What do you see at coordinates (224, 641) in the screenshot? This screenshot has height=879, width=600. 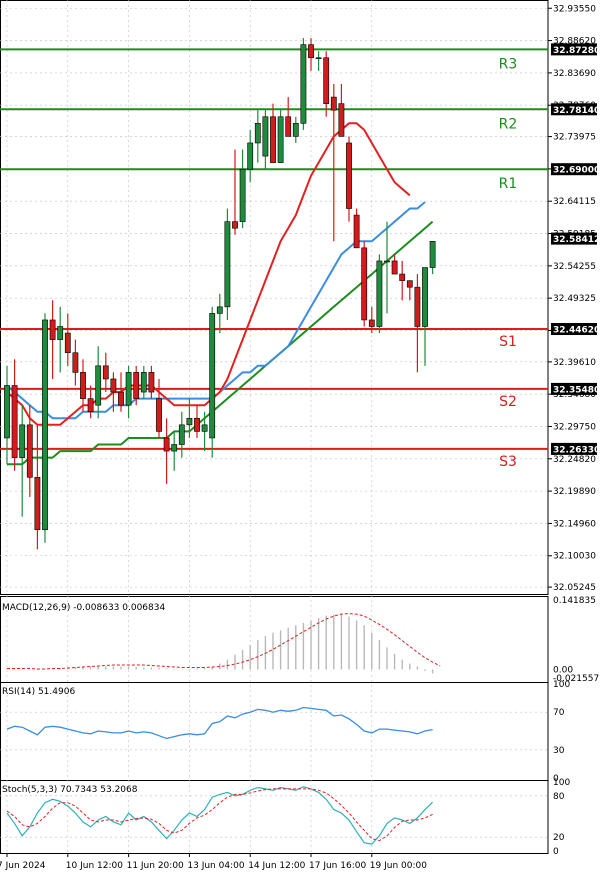 I see `macd-signal-line` at bounding box center [224, 641].